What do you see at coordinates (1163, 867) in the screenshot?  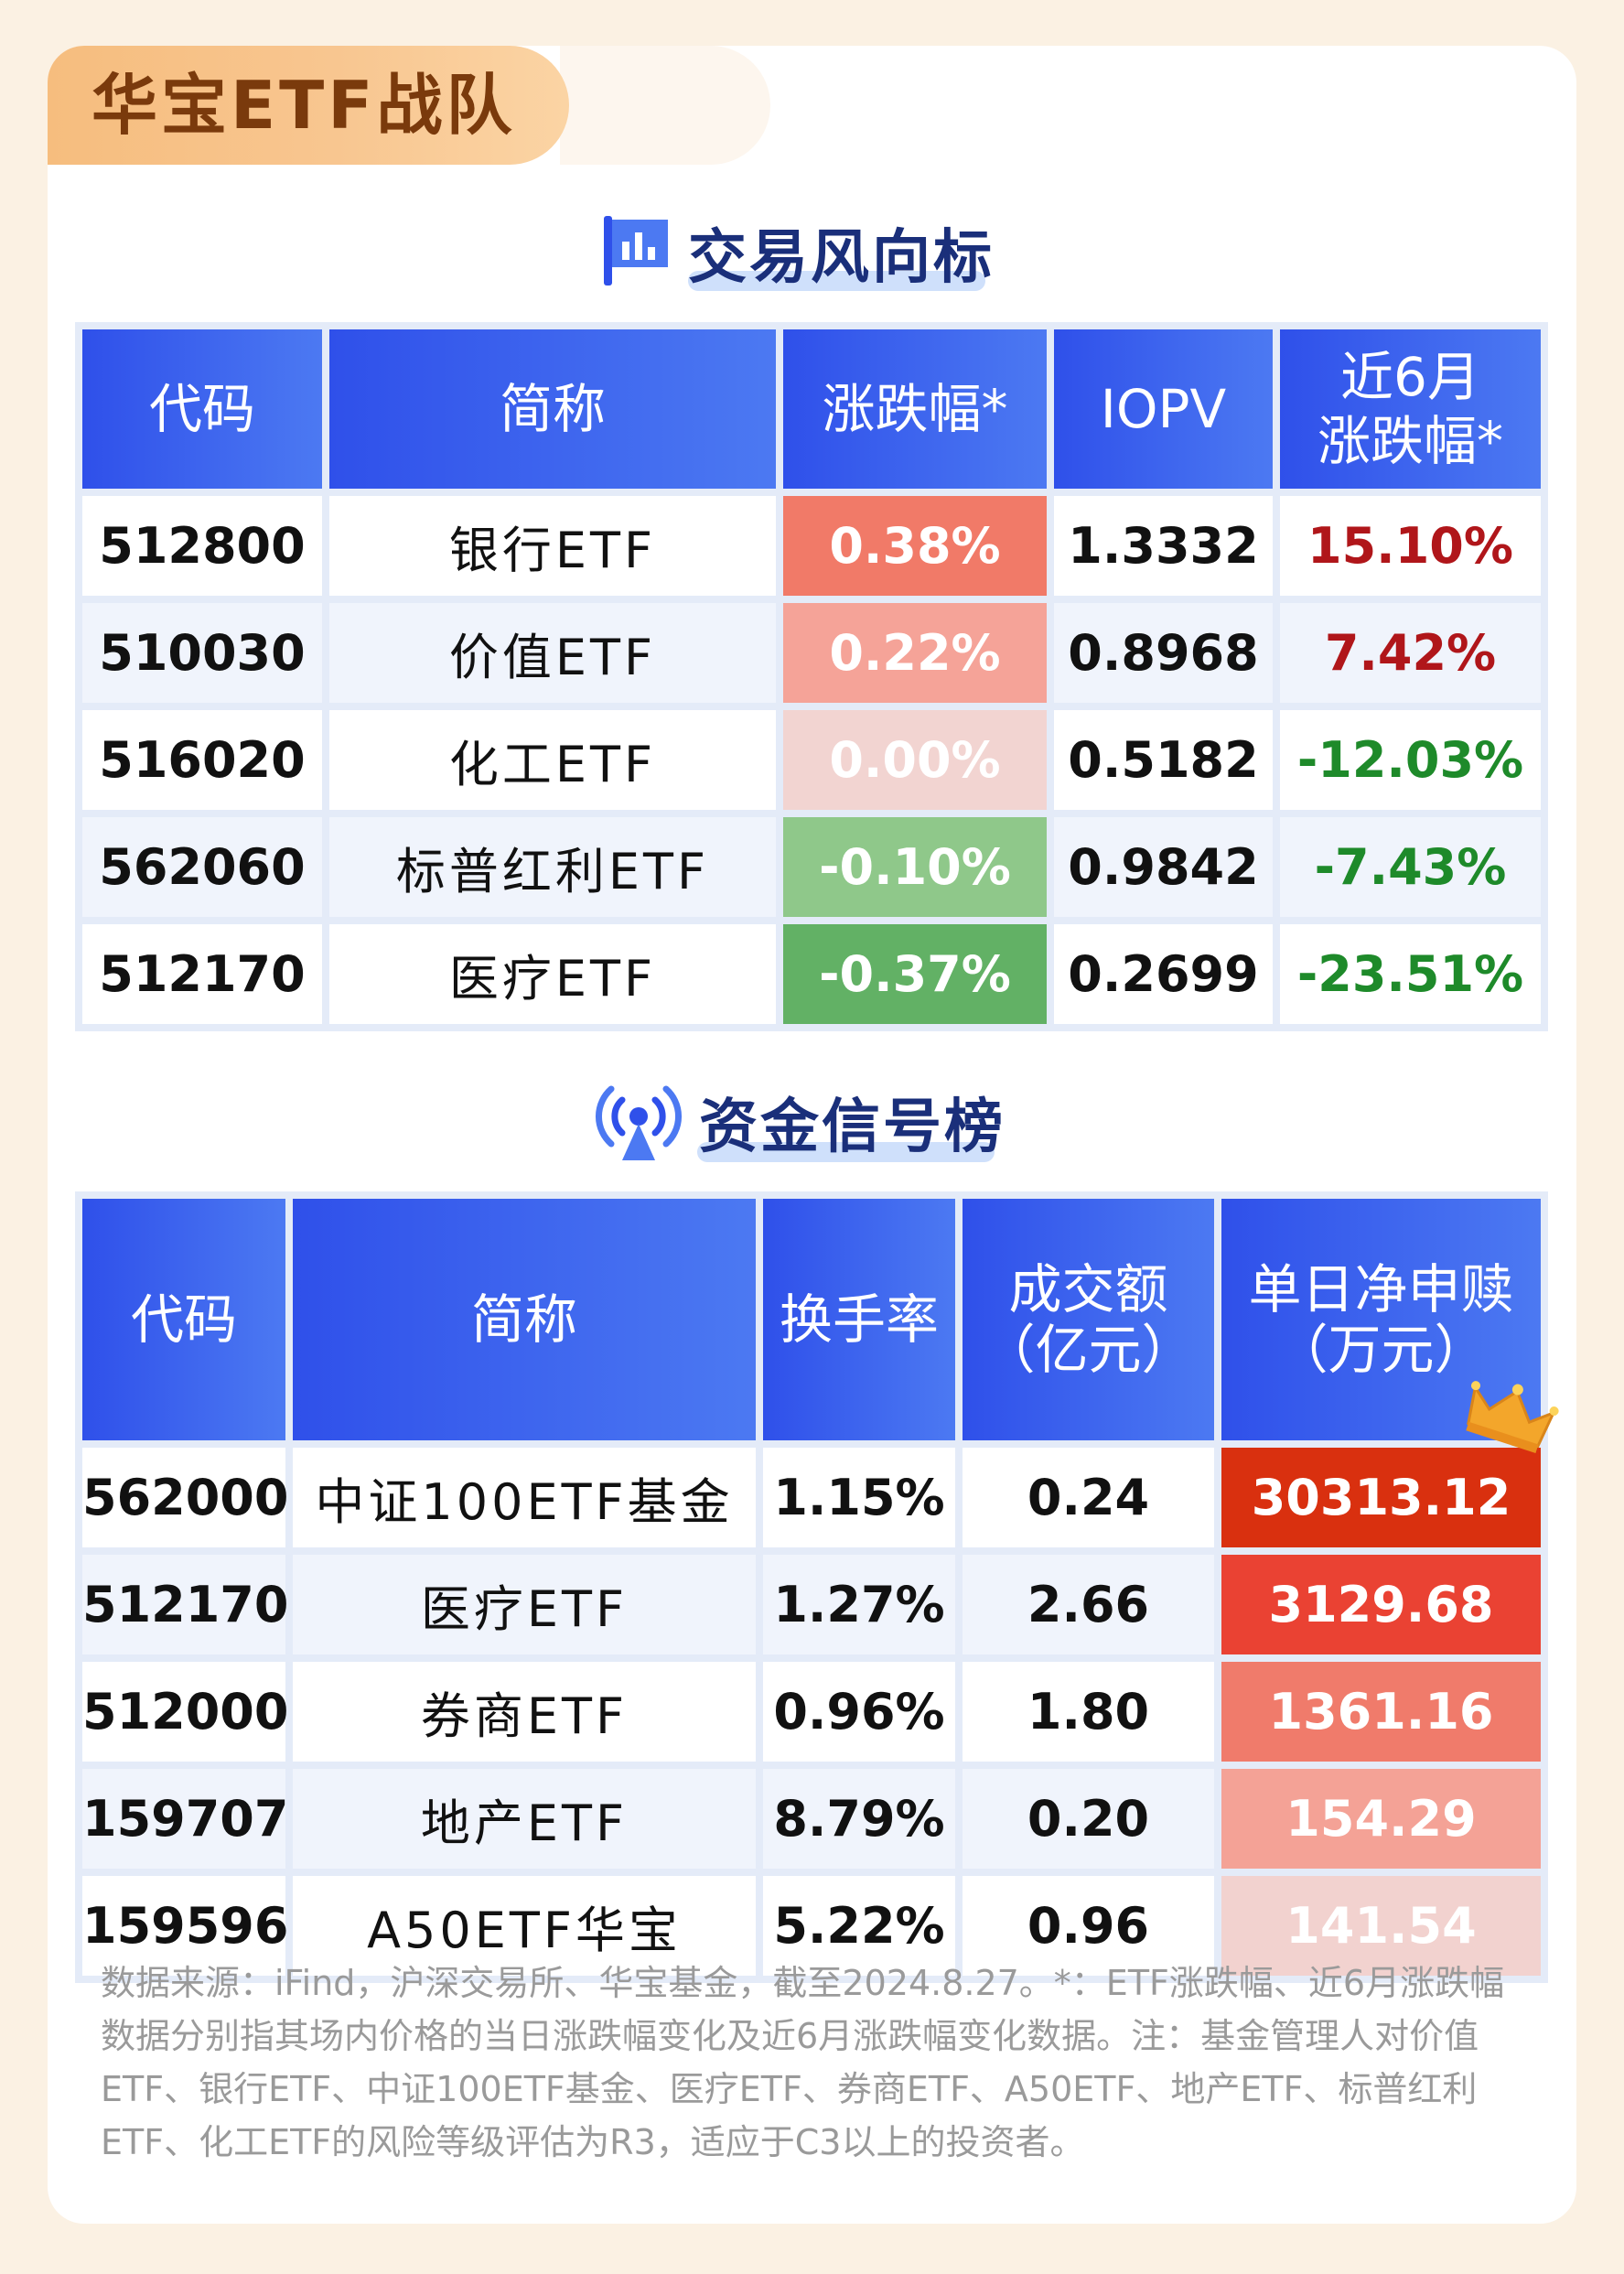 I see `cell-iopv: 0.9842` at bounding box center [1163, 867].